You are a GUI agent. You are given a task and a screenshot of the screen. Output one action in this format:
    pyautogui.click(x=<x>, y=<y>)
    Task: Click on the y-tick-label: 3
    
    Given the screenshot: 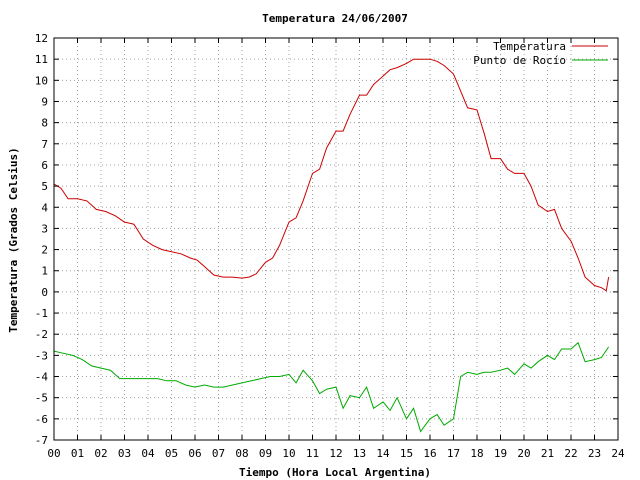 What is the action you would take?
    pyautogui.click(x=44, y=228)
    